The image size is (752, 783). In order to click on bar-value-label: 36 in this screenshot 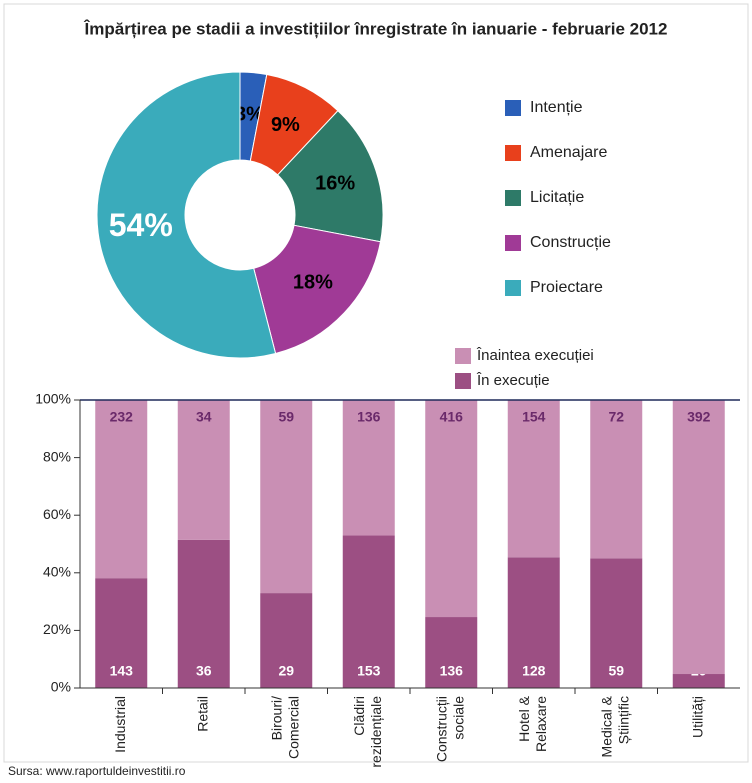, I will do `click(204, 671)`.